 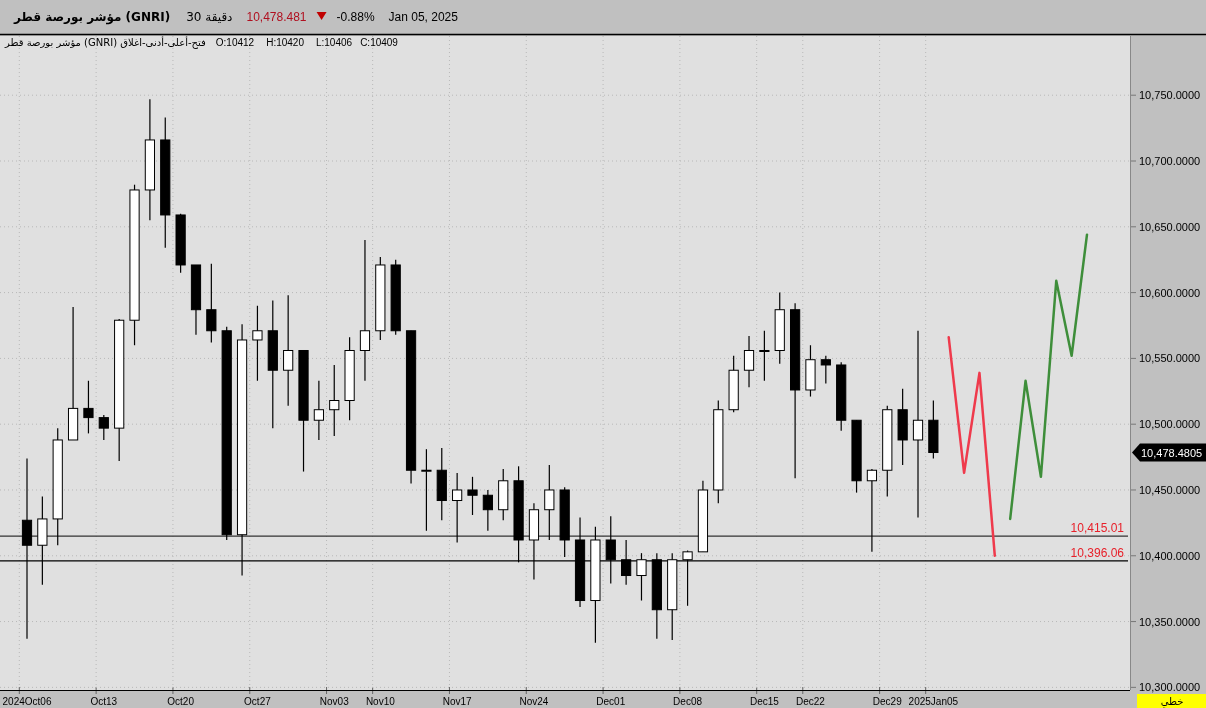 What do you see at coordinates (27, 701) in the screenshot?
I see `x-tick-label: 2024Oct06` at bounding box center [27, 701].